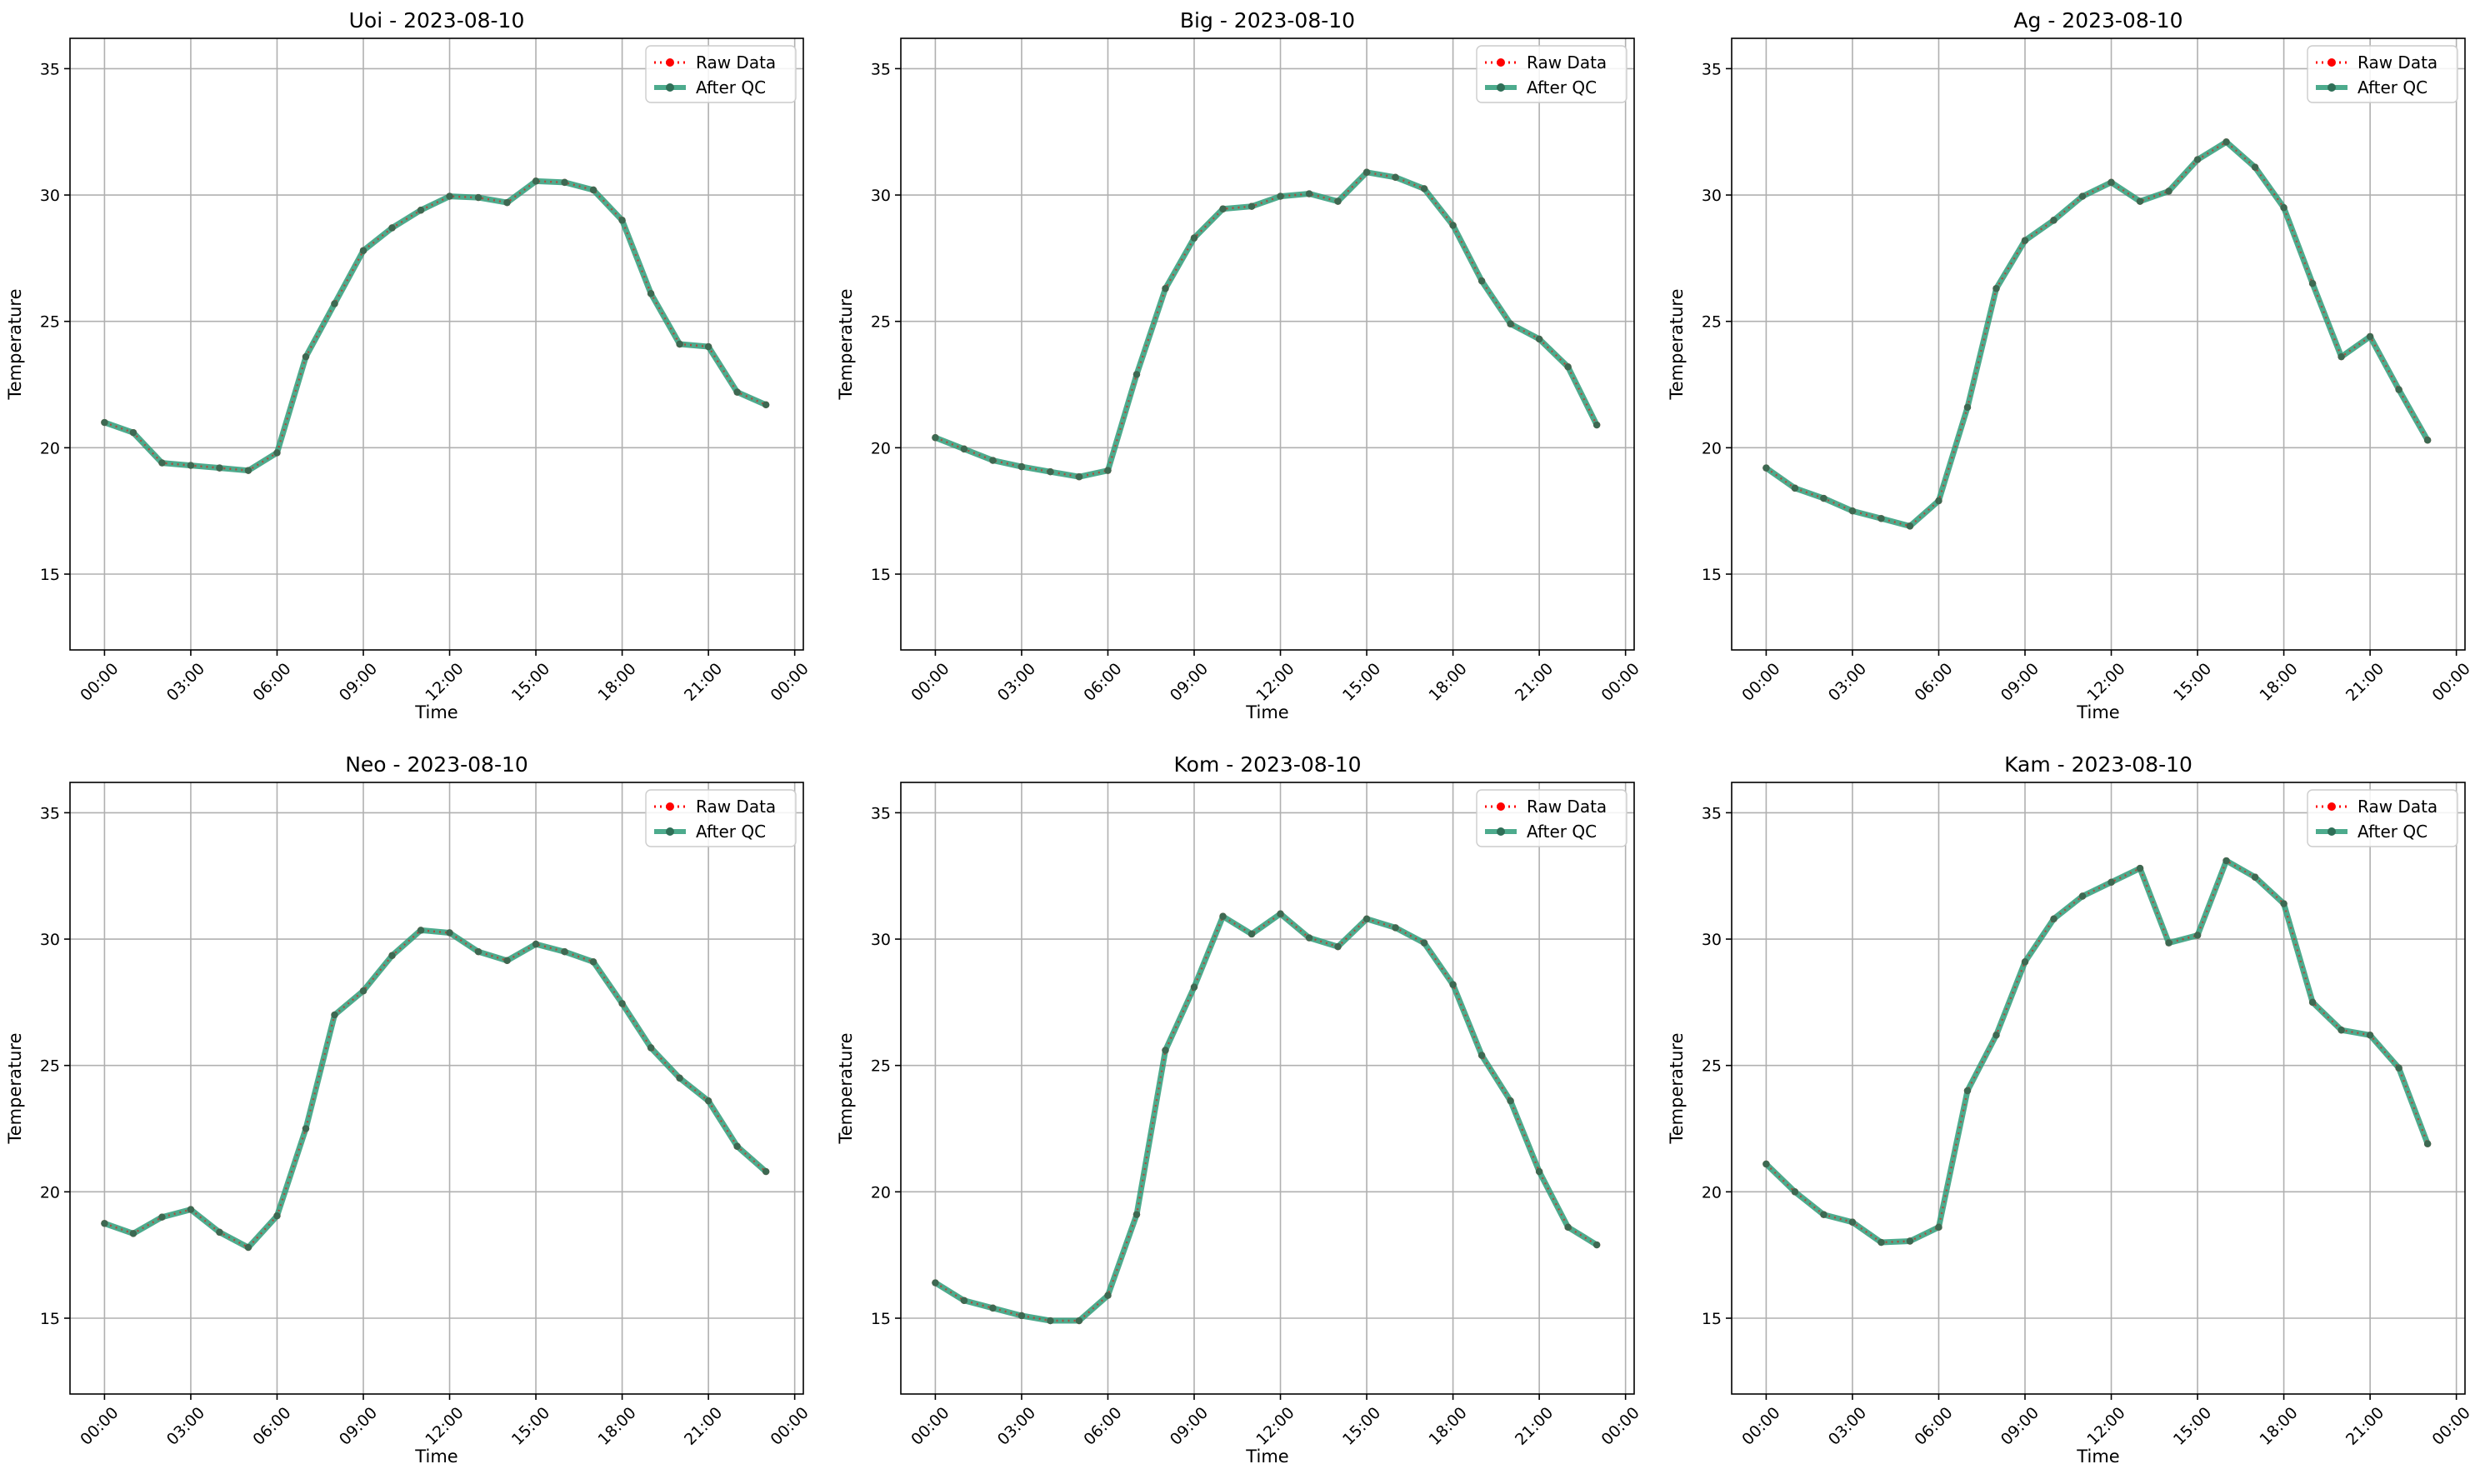 This screenshot has height=1484, width=2485. Describe the element at coordinates (437, 20) in the screenshot. I see `chart-title: Uoi - 2023-08-10` at that location.